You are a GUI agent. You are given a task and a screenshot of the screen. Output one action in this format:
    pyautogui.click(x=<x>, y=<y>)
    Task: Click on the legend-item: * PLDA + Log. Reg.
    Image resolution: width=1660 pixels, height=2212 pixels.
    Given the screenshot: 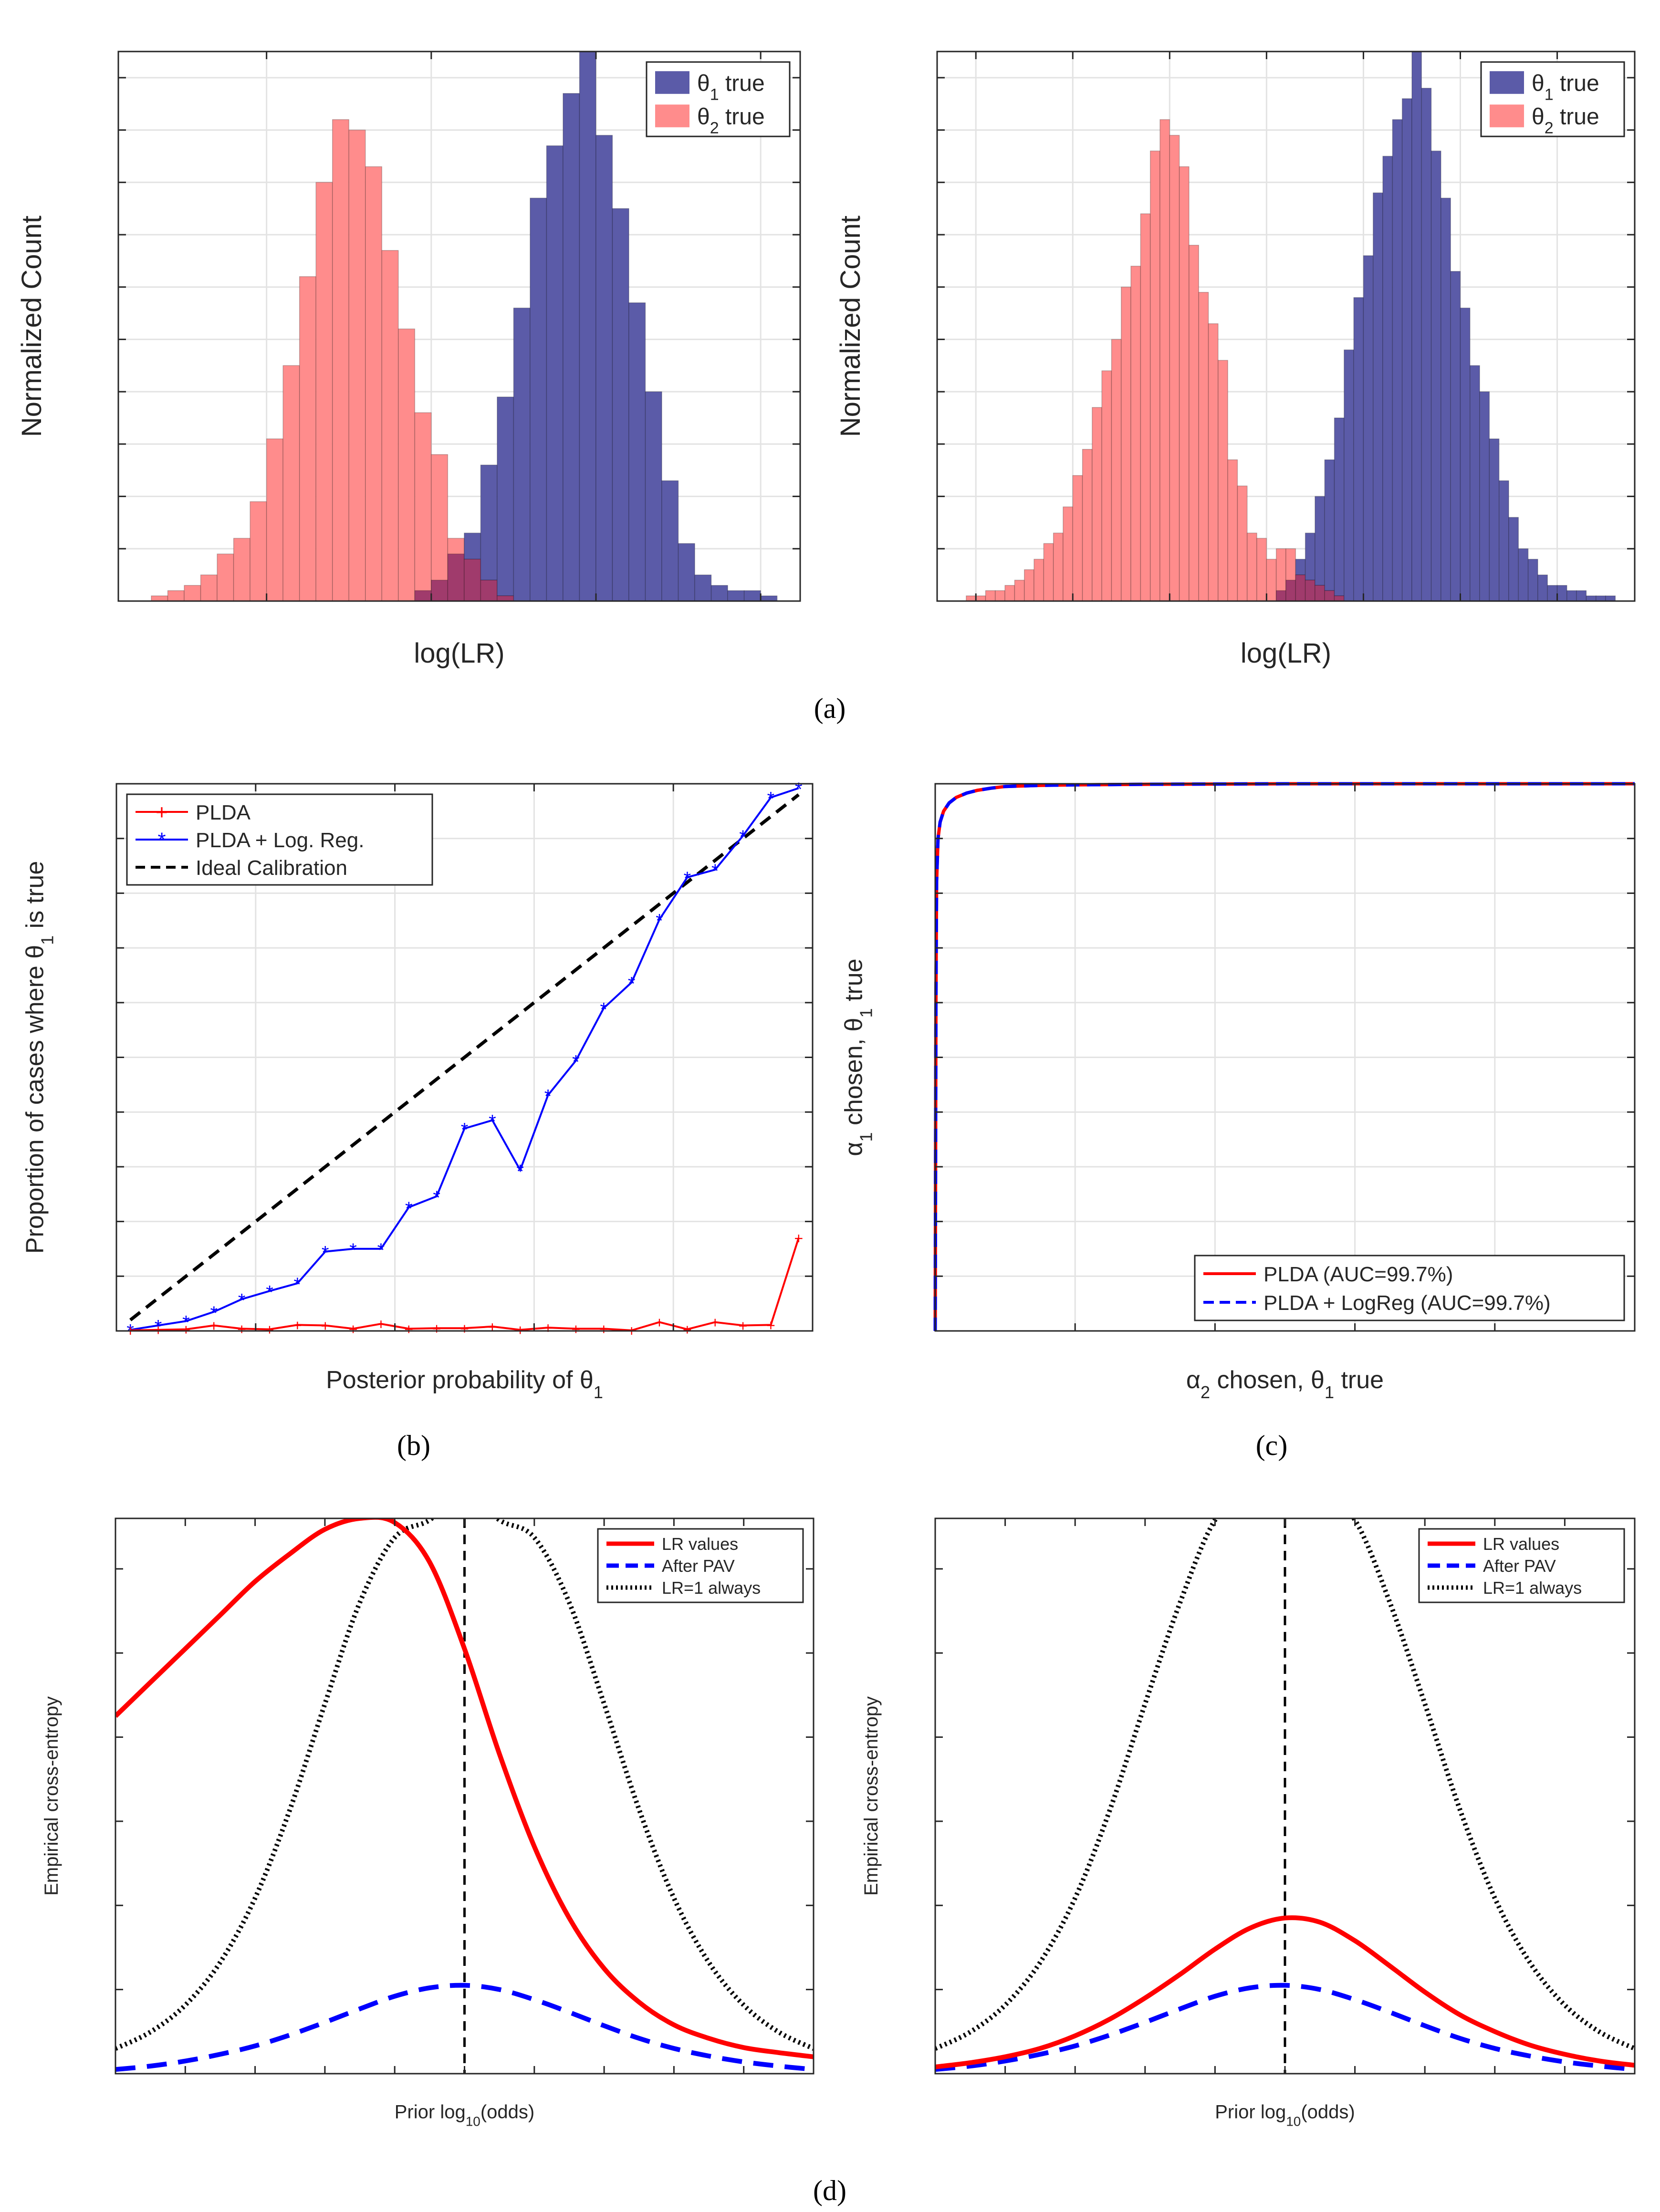 What is the action you would take?
    pyautogui.click(x=250, y=840)
    